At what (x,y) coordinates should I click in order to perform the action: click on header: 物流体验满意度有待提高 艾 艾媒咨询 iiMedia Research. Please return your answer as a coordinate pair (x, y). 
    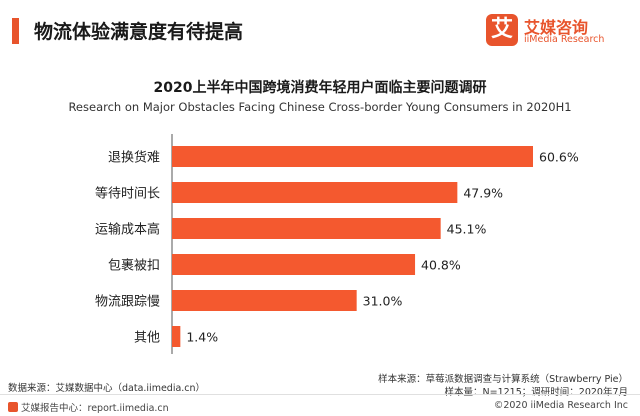
    Looking at the image, I should click on (320, 28).